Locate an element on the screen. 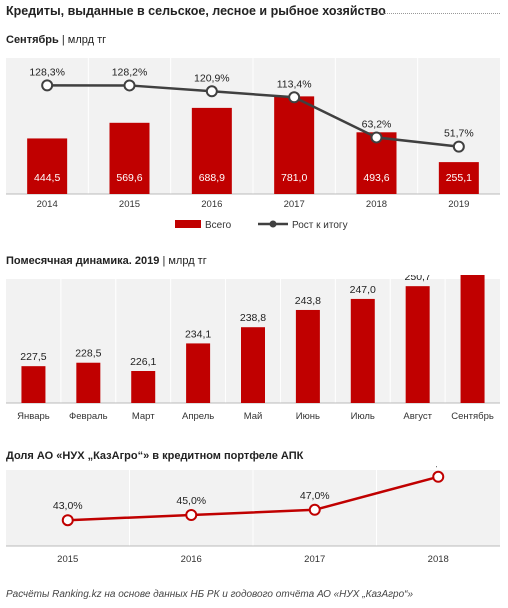 This screenshot has width=508, height=608. bar-value-label: 234,1 is located at coordinates (198, 334).